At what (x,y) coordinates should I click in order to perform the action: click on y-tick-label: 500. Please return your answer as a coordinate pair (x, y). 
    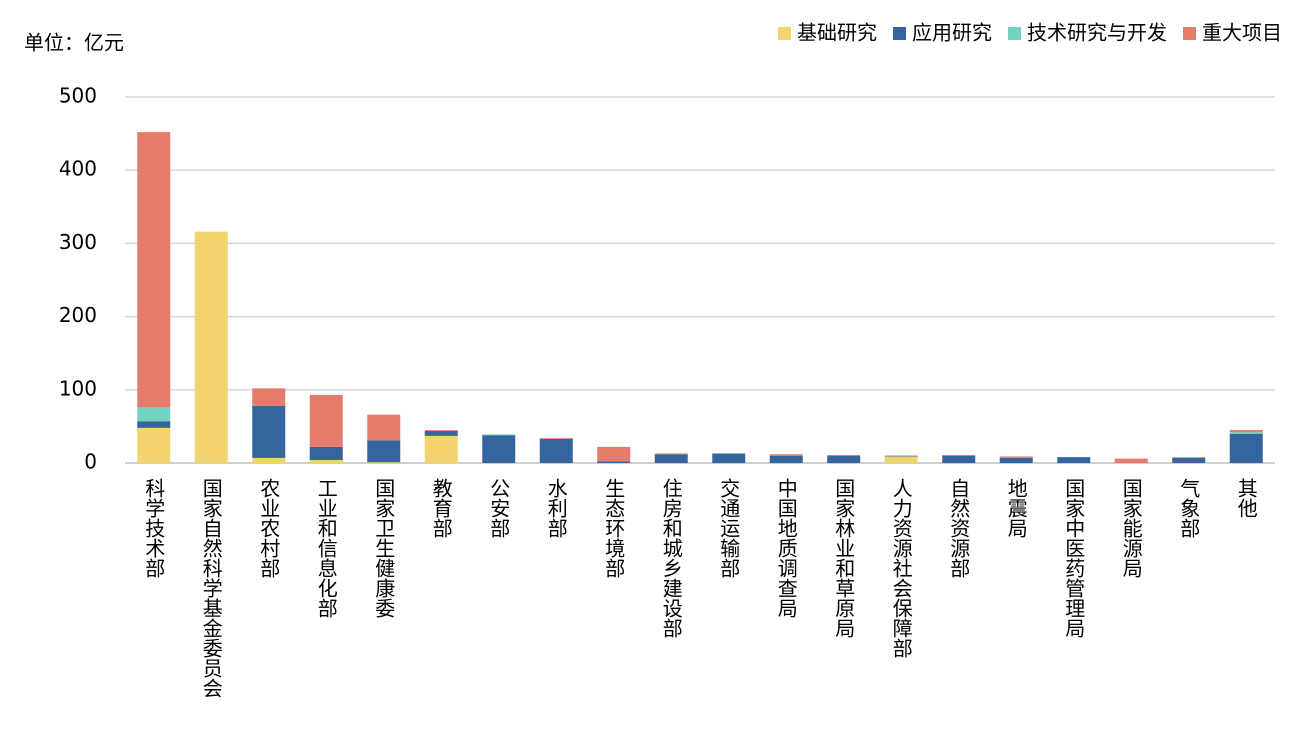
    Looking at the image, I should click on (78, 96).